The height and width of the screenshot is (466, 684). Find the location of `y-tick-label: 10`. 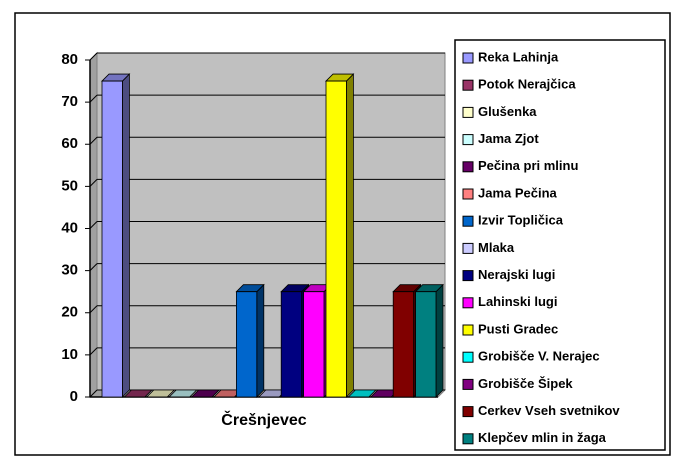

y-tick-label: 10 is located at coordinates (69, 354).